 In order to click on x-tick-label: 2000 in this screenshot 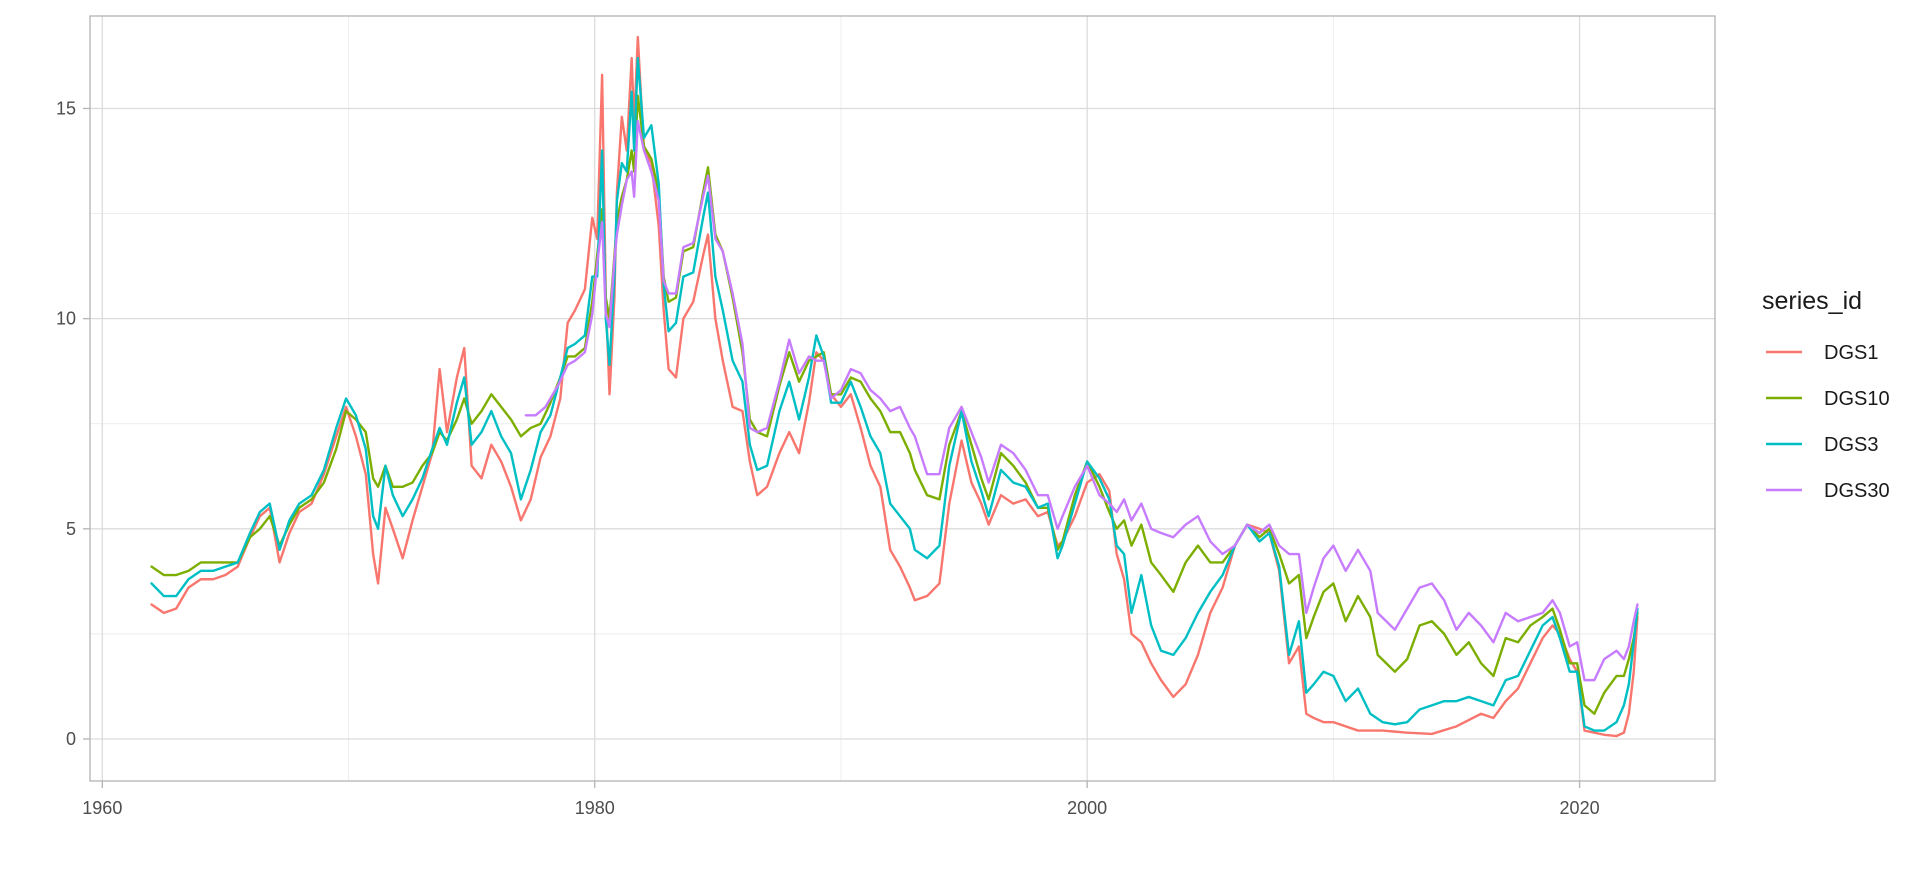, I will do `click(1087, 808)`.